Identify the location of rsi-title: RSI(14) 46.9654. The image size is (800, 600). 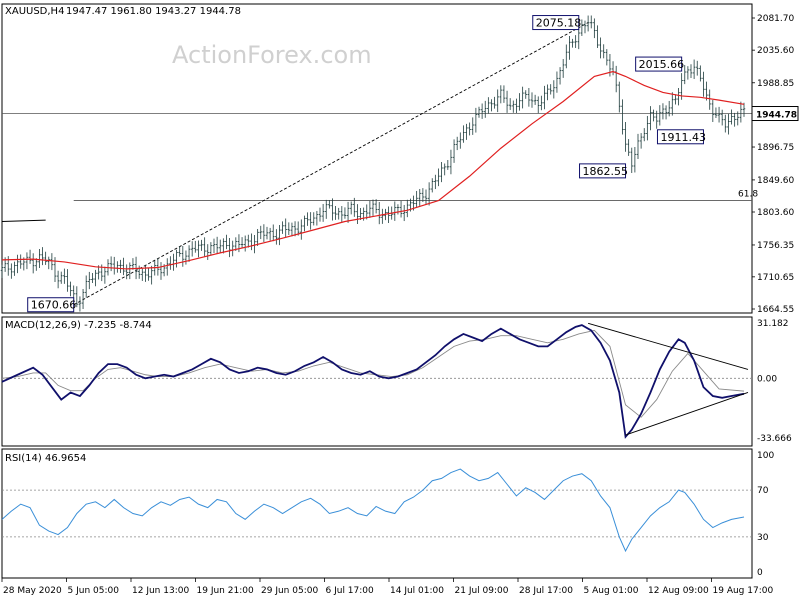
(45, 458).